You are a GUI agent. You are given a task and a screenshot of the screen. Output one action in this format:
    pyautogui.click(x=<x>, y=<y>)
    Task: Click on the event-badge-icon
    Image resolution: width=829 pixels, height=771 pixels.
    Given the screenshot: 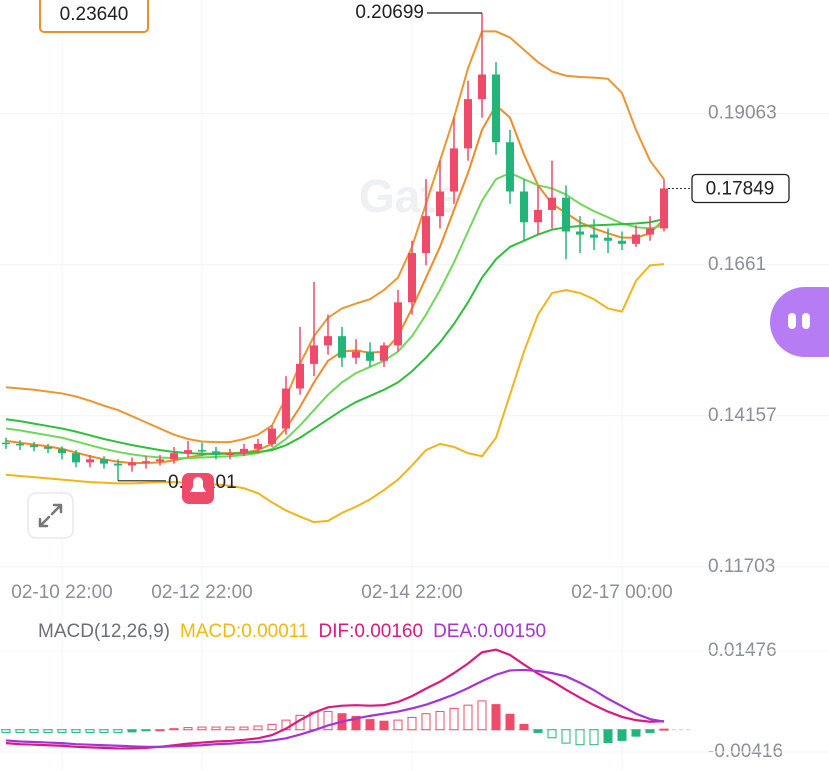 What is the action you would take?
    pyautogui.click(x=198, y=484)
    